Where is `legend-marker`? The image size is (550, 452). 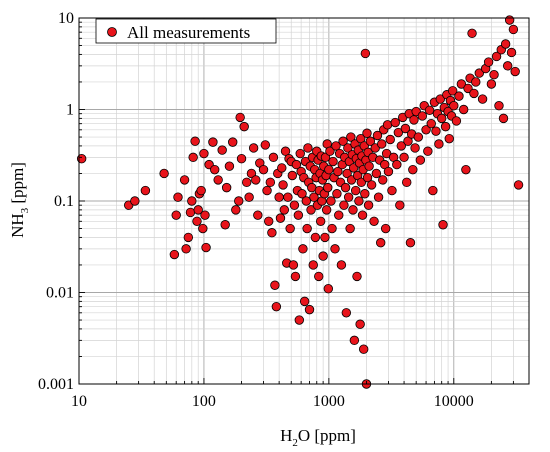 legend-marker is located at coordinates (112, 32).